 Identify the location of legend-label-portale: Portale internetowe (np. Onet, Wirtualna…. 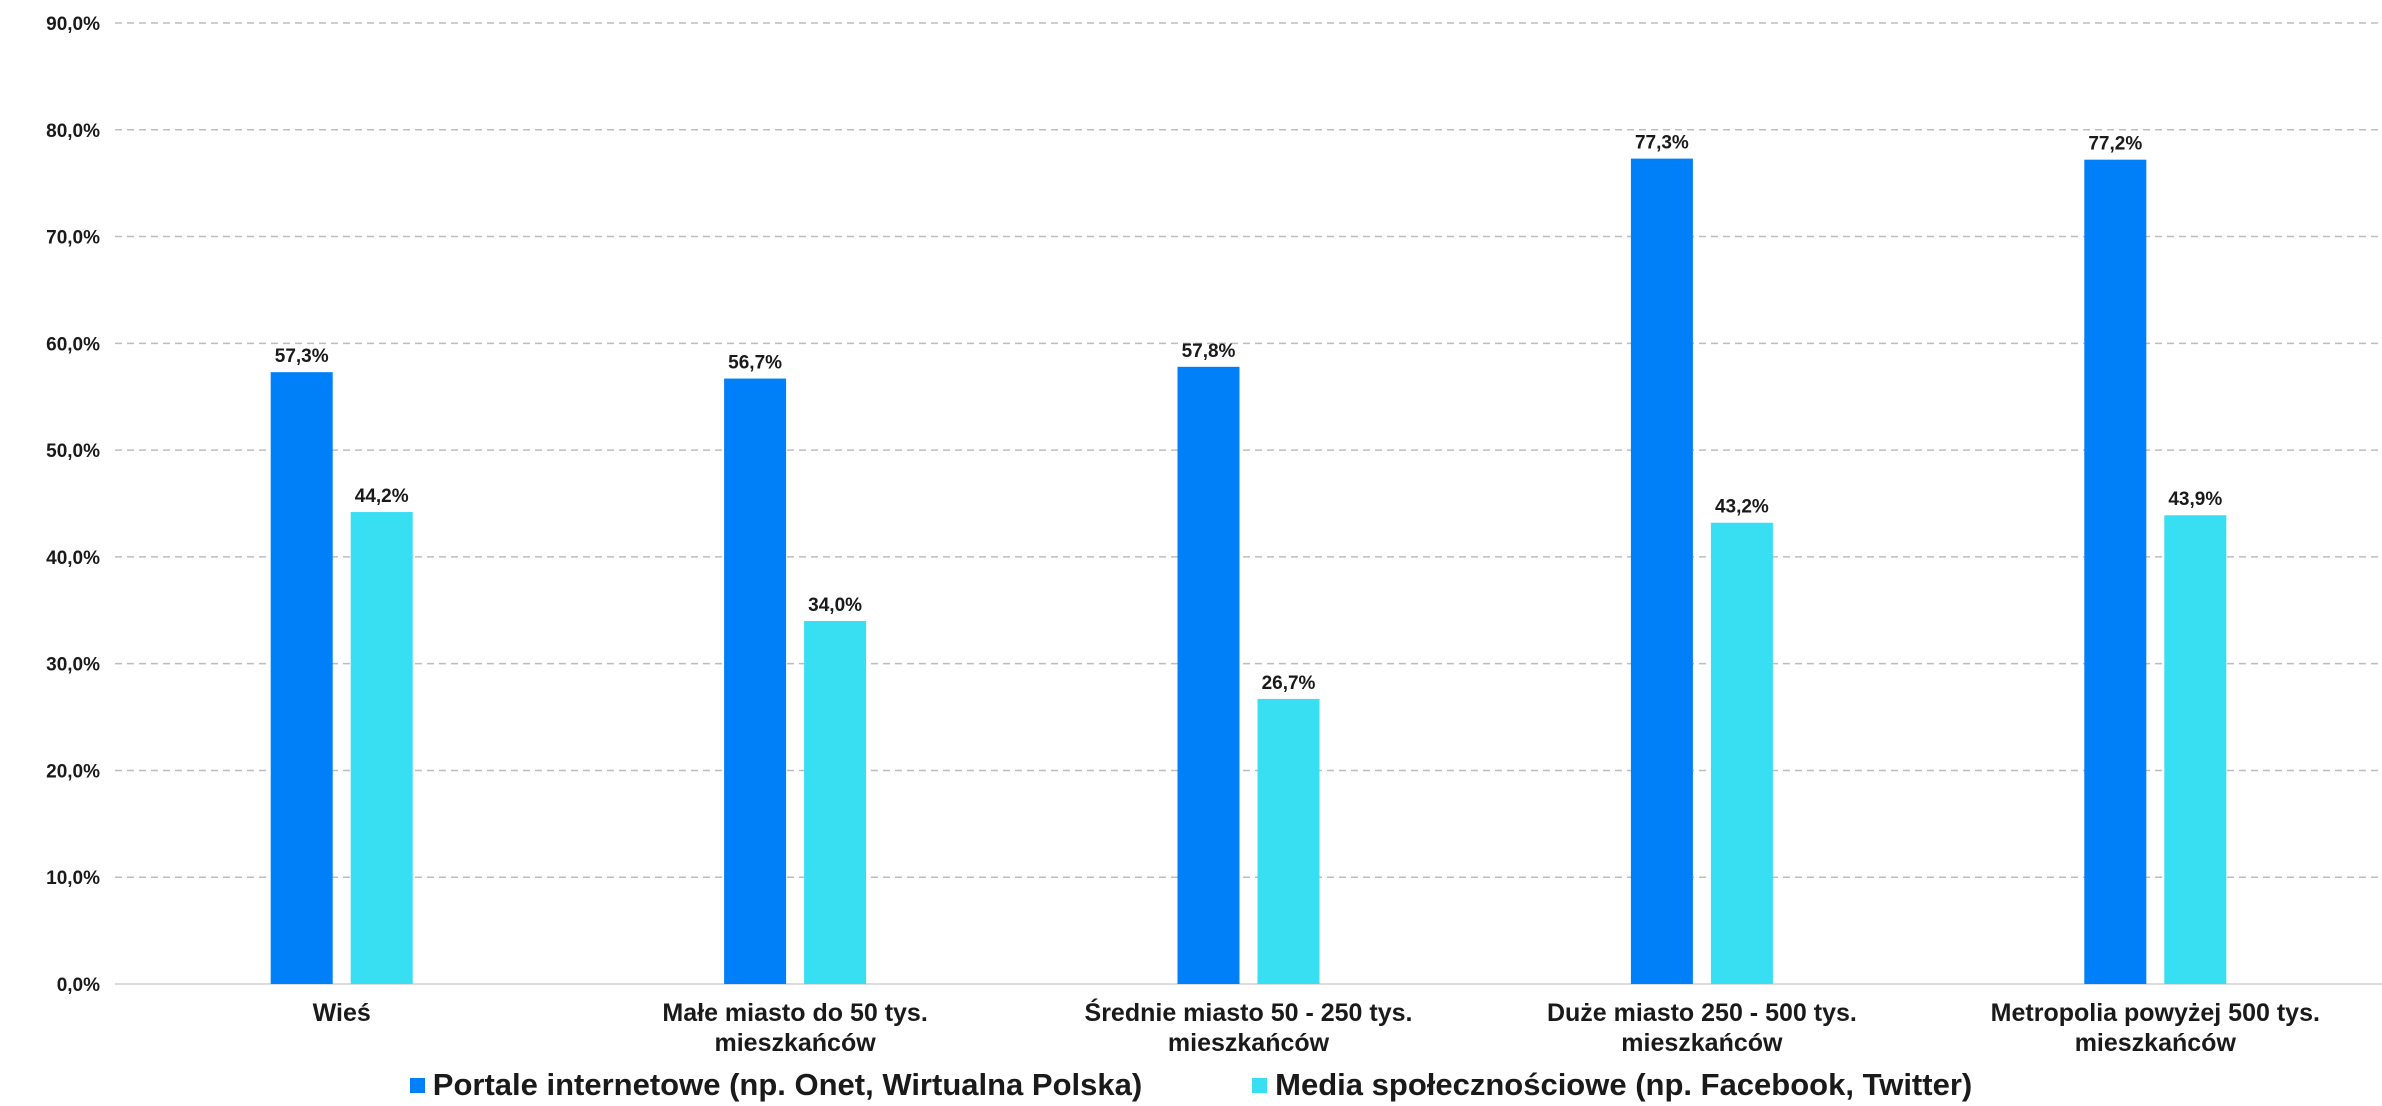
(787, 1084).